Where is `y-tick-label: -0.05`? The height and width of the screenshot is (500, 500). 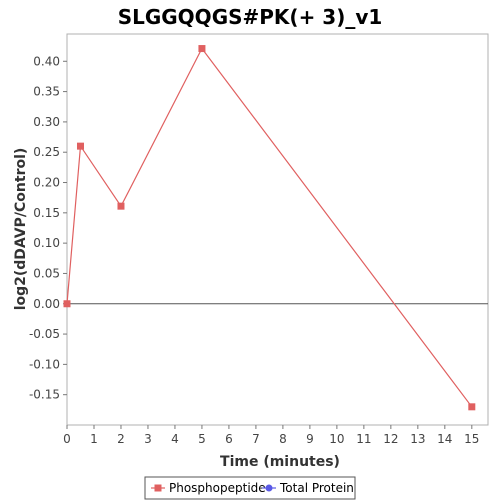
y-tick-label: -0.05 is located at coordinates (44, 334).